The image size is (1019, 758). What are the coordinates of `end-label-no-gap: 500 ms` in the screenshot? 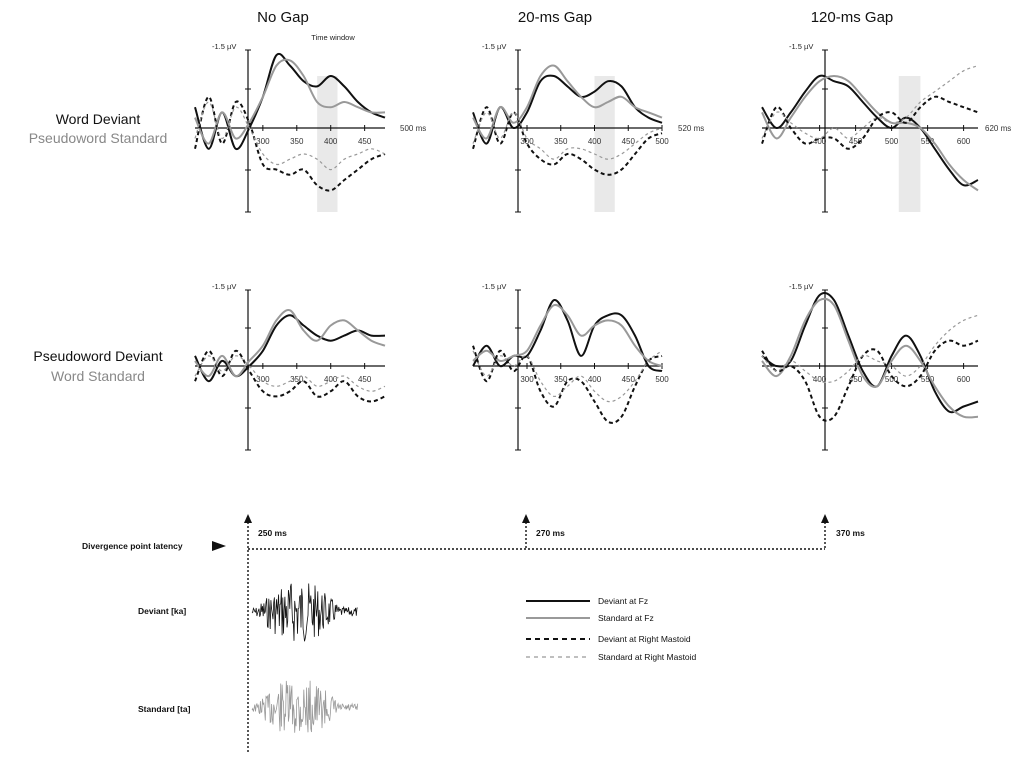 It's located at (413, 128).